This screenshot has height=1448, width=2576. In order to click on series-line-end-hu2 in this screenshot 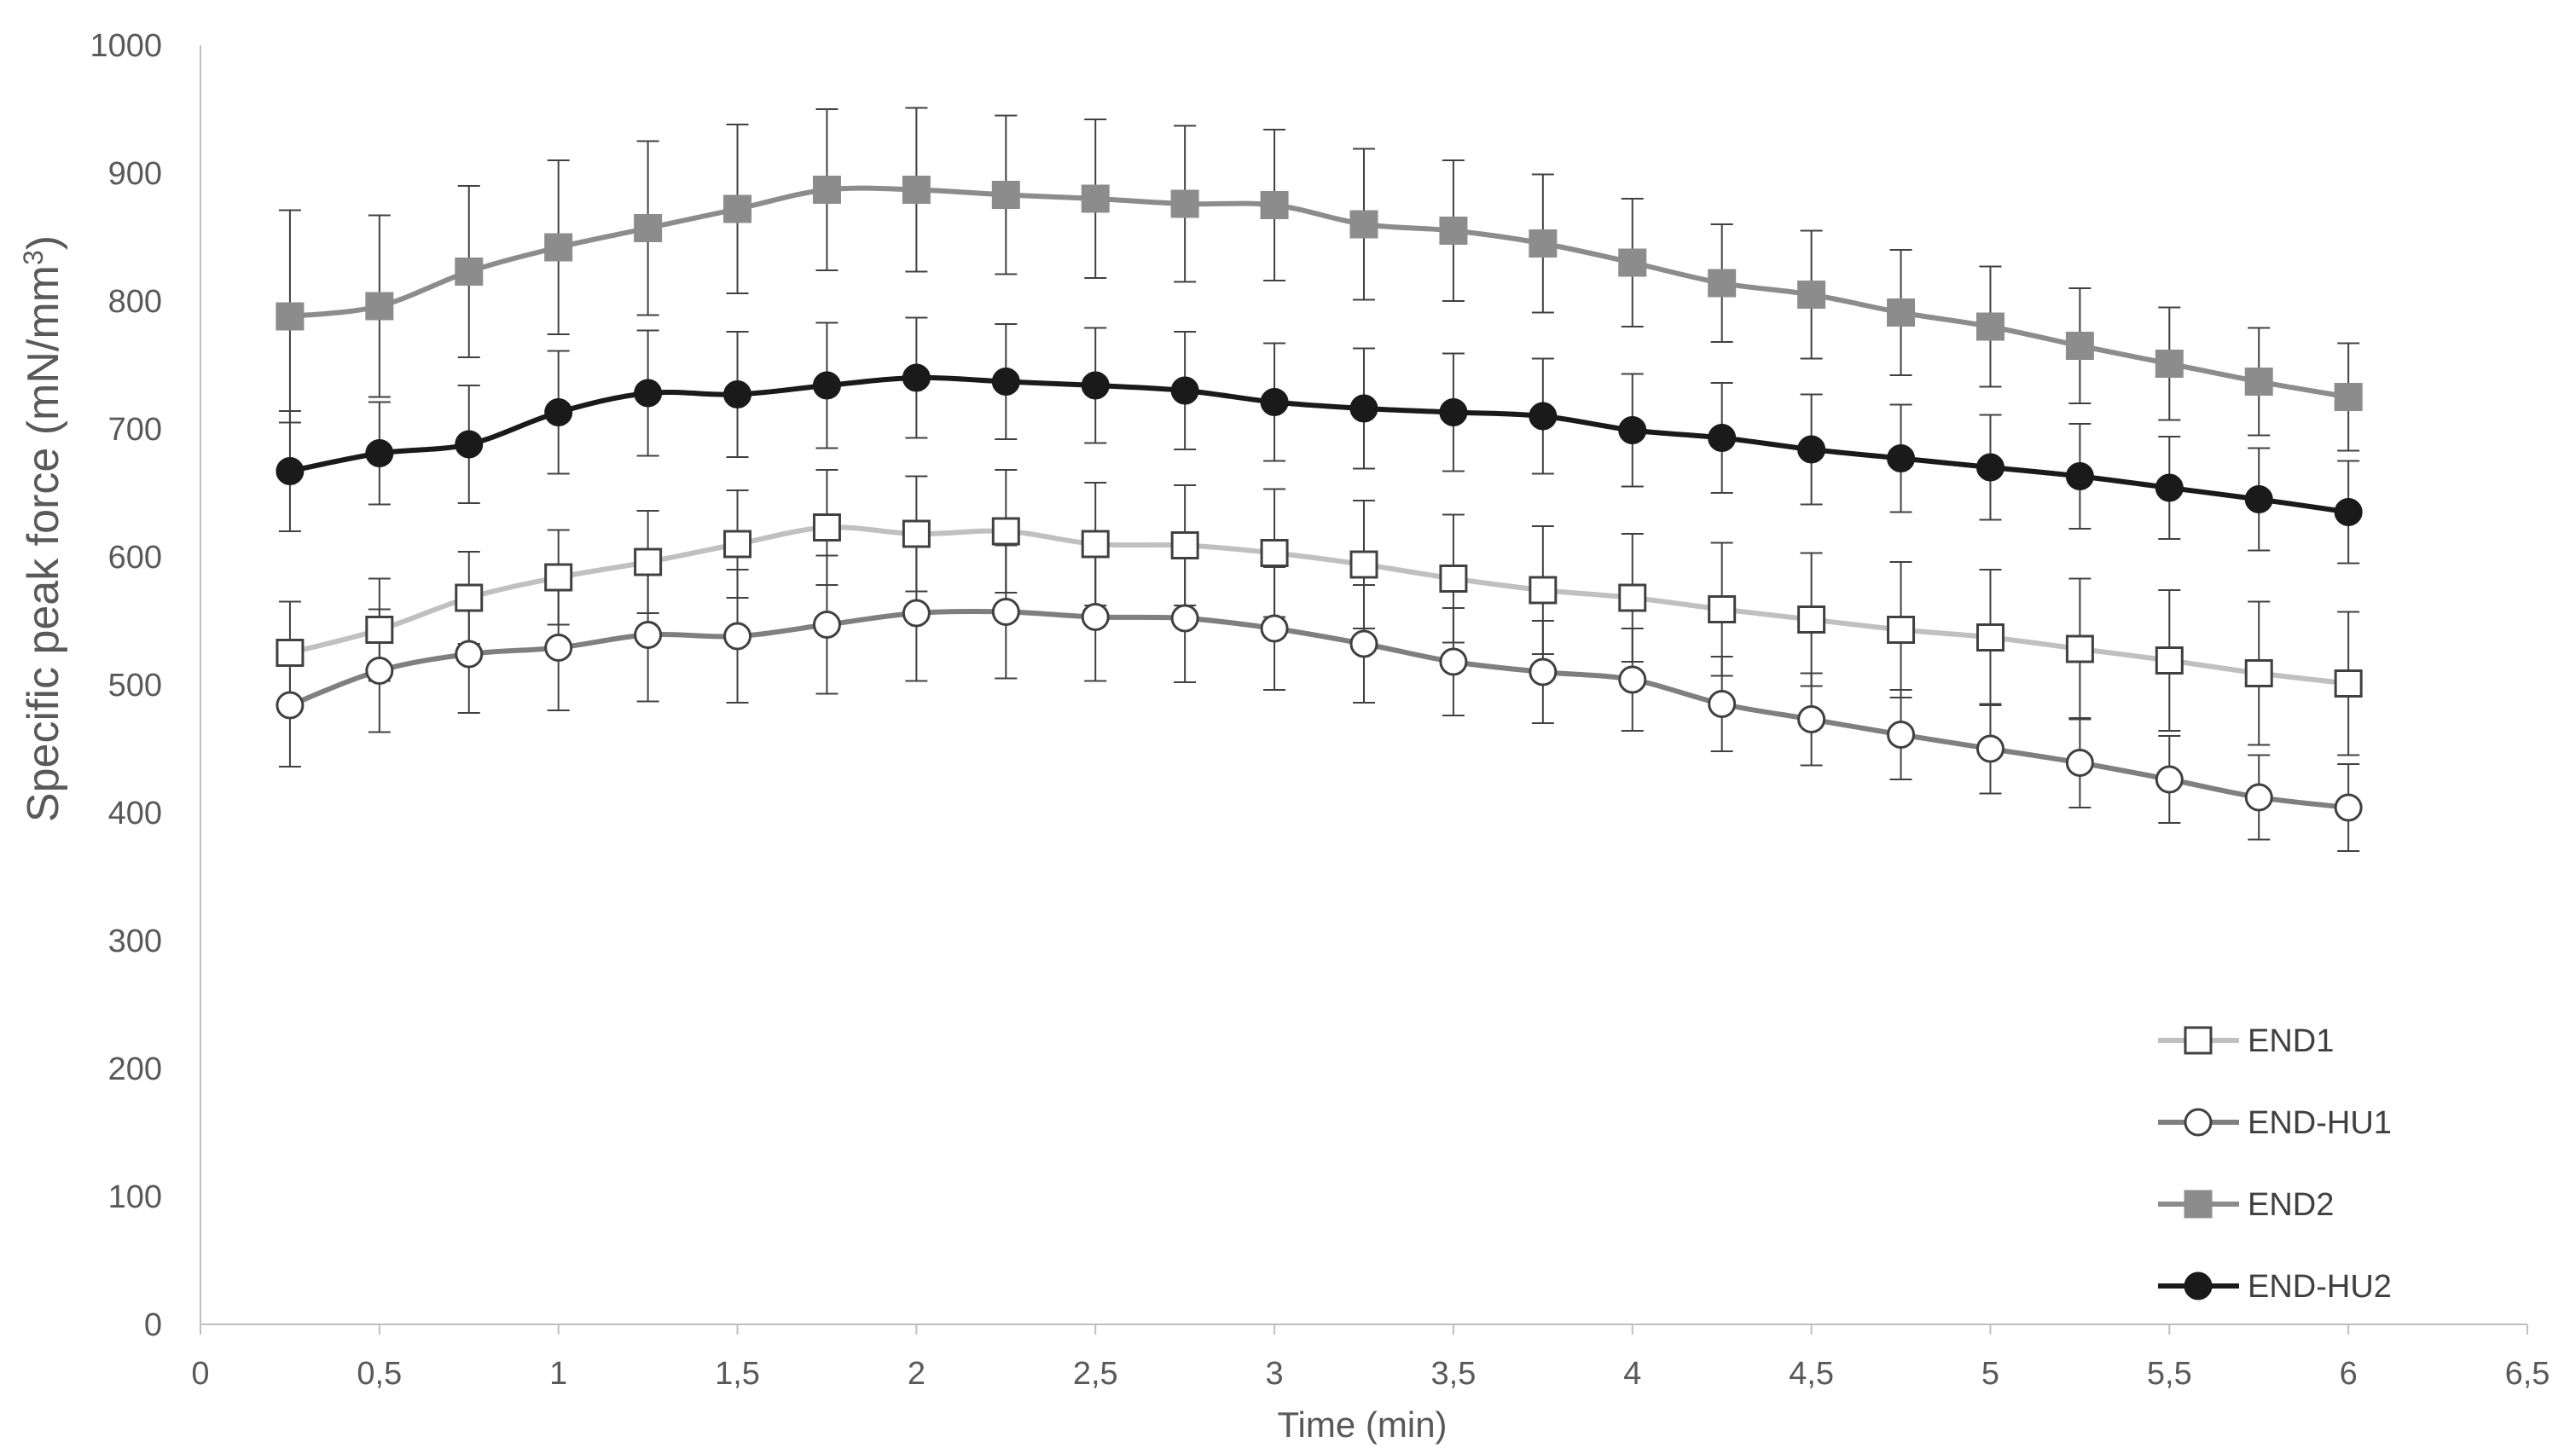, I will do `click(1319, 444)`.